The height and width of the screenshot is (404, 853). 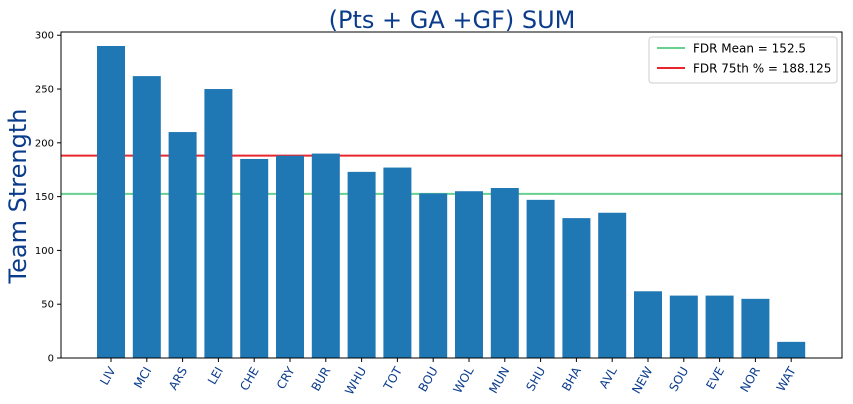 I want to click on x-tick-label: ARS, so click(x=178, y=379).